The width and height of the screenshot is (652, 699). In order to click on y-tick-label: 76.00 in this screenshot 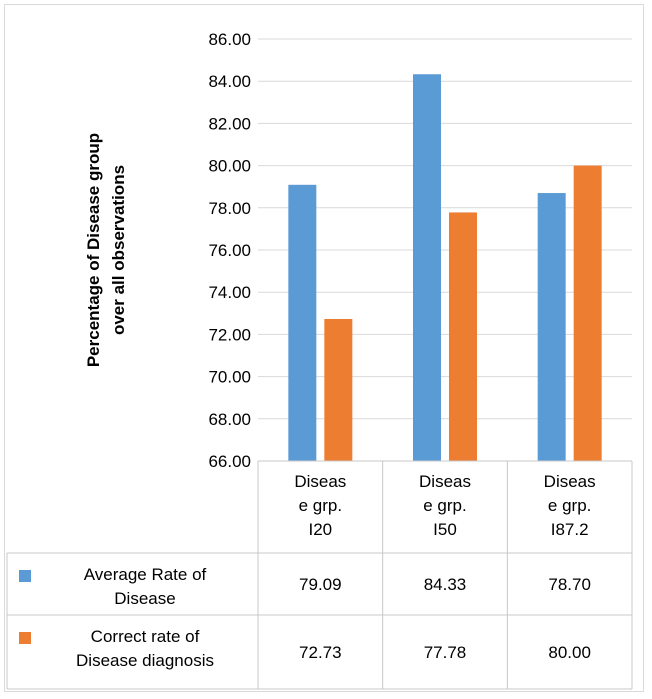, I will do `click(229, 250)`.